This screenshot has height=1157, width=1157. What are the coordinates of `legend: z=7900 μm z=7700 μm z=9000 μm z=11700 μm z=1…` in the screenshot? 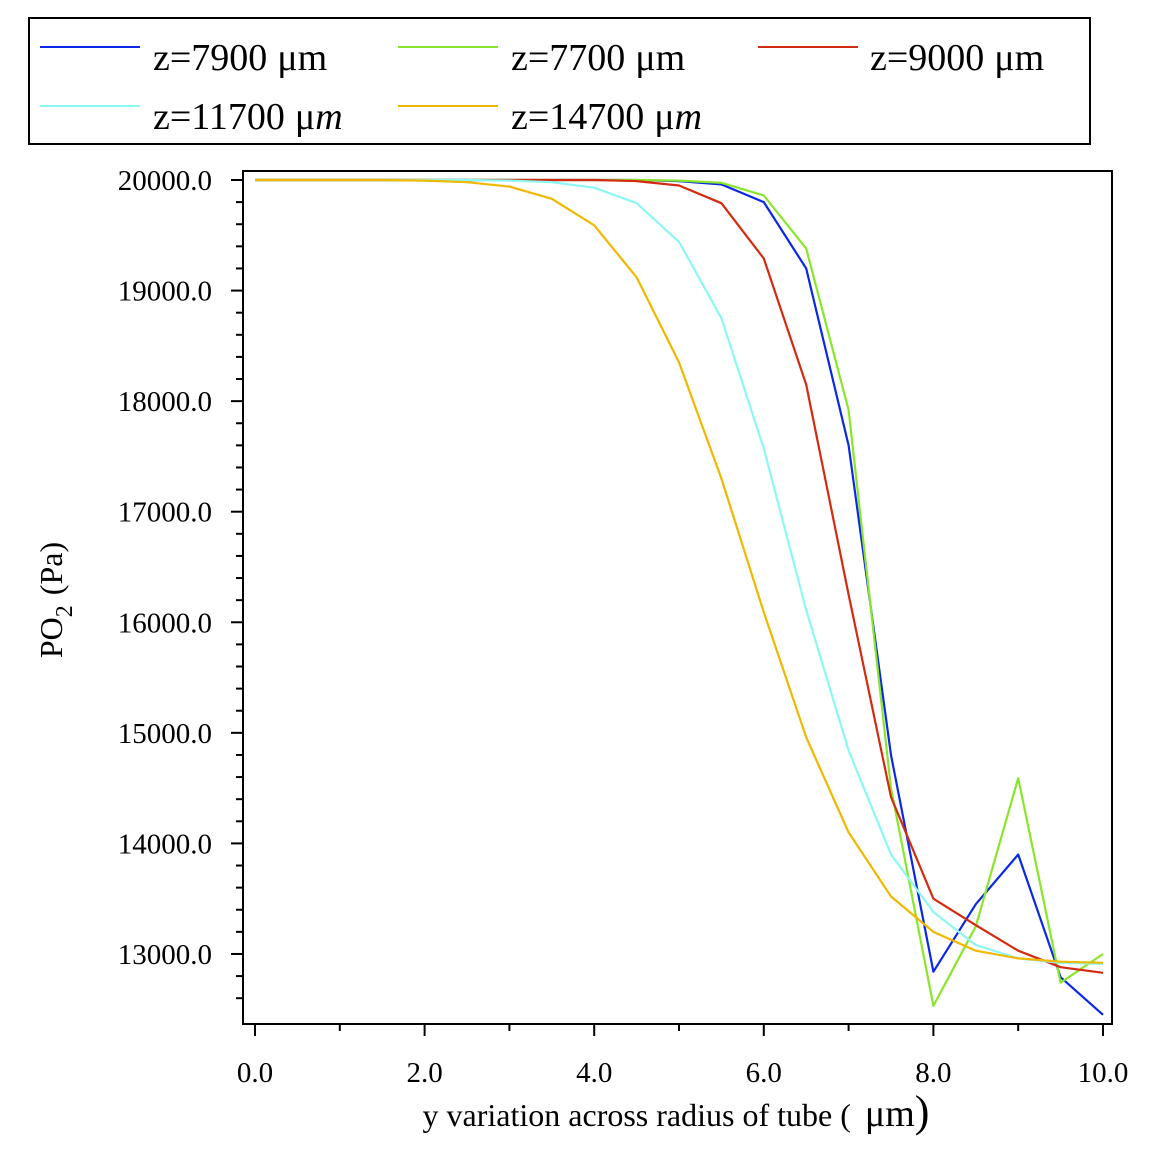 It's located at (559, 81).